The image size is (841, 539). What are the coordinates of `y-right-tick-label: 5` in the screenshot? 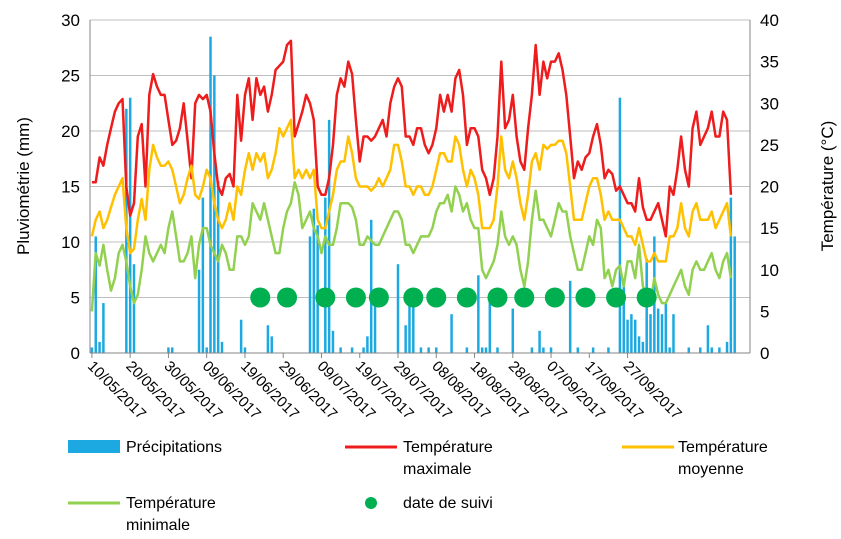 It's located at (764, 311).